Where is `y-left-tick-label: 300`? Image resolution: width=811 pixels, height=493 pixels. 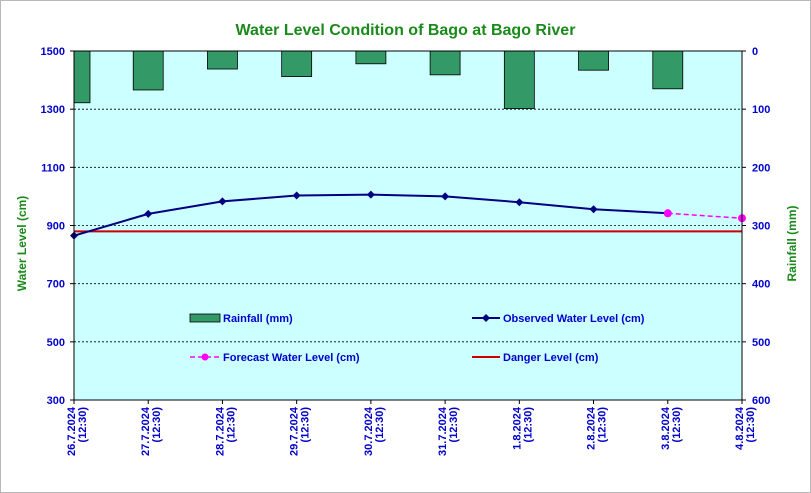
y-left-tick-label: 300 is located at coordinates (56, 401).